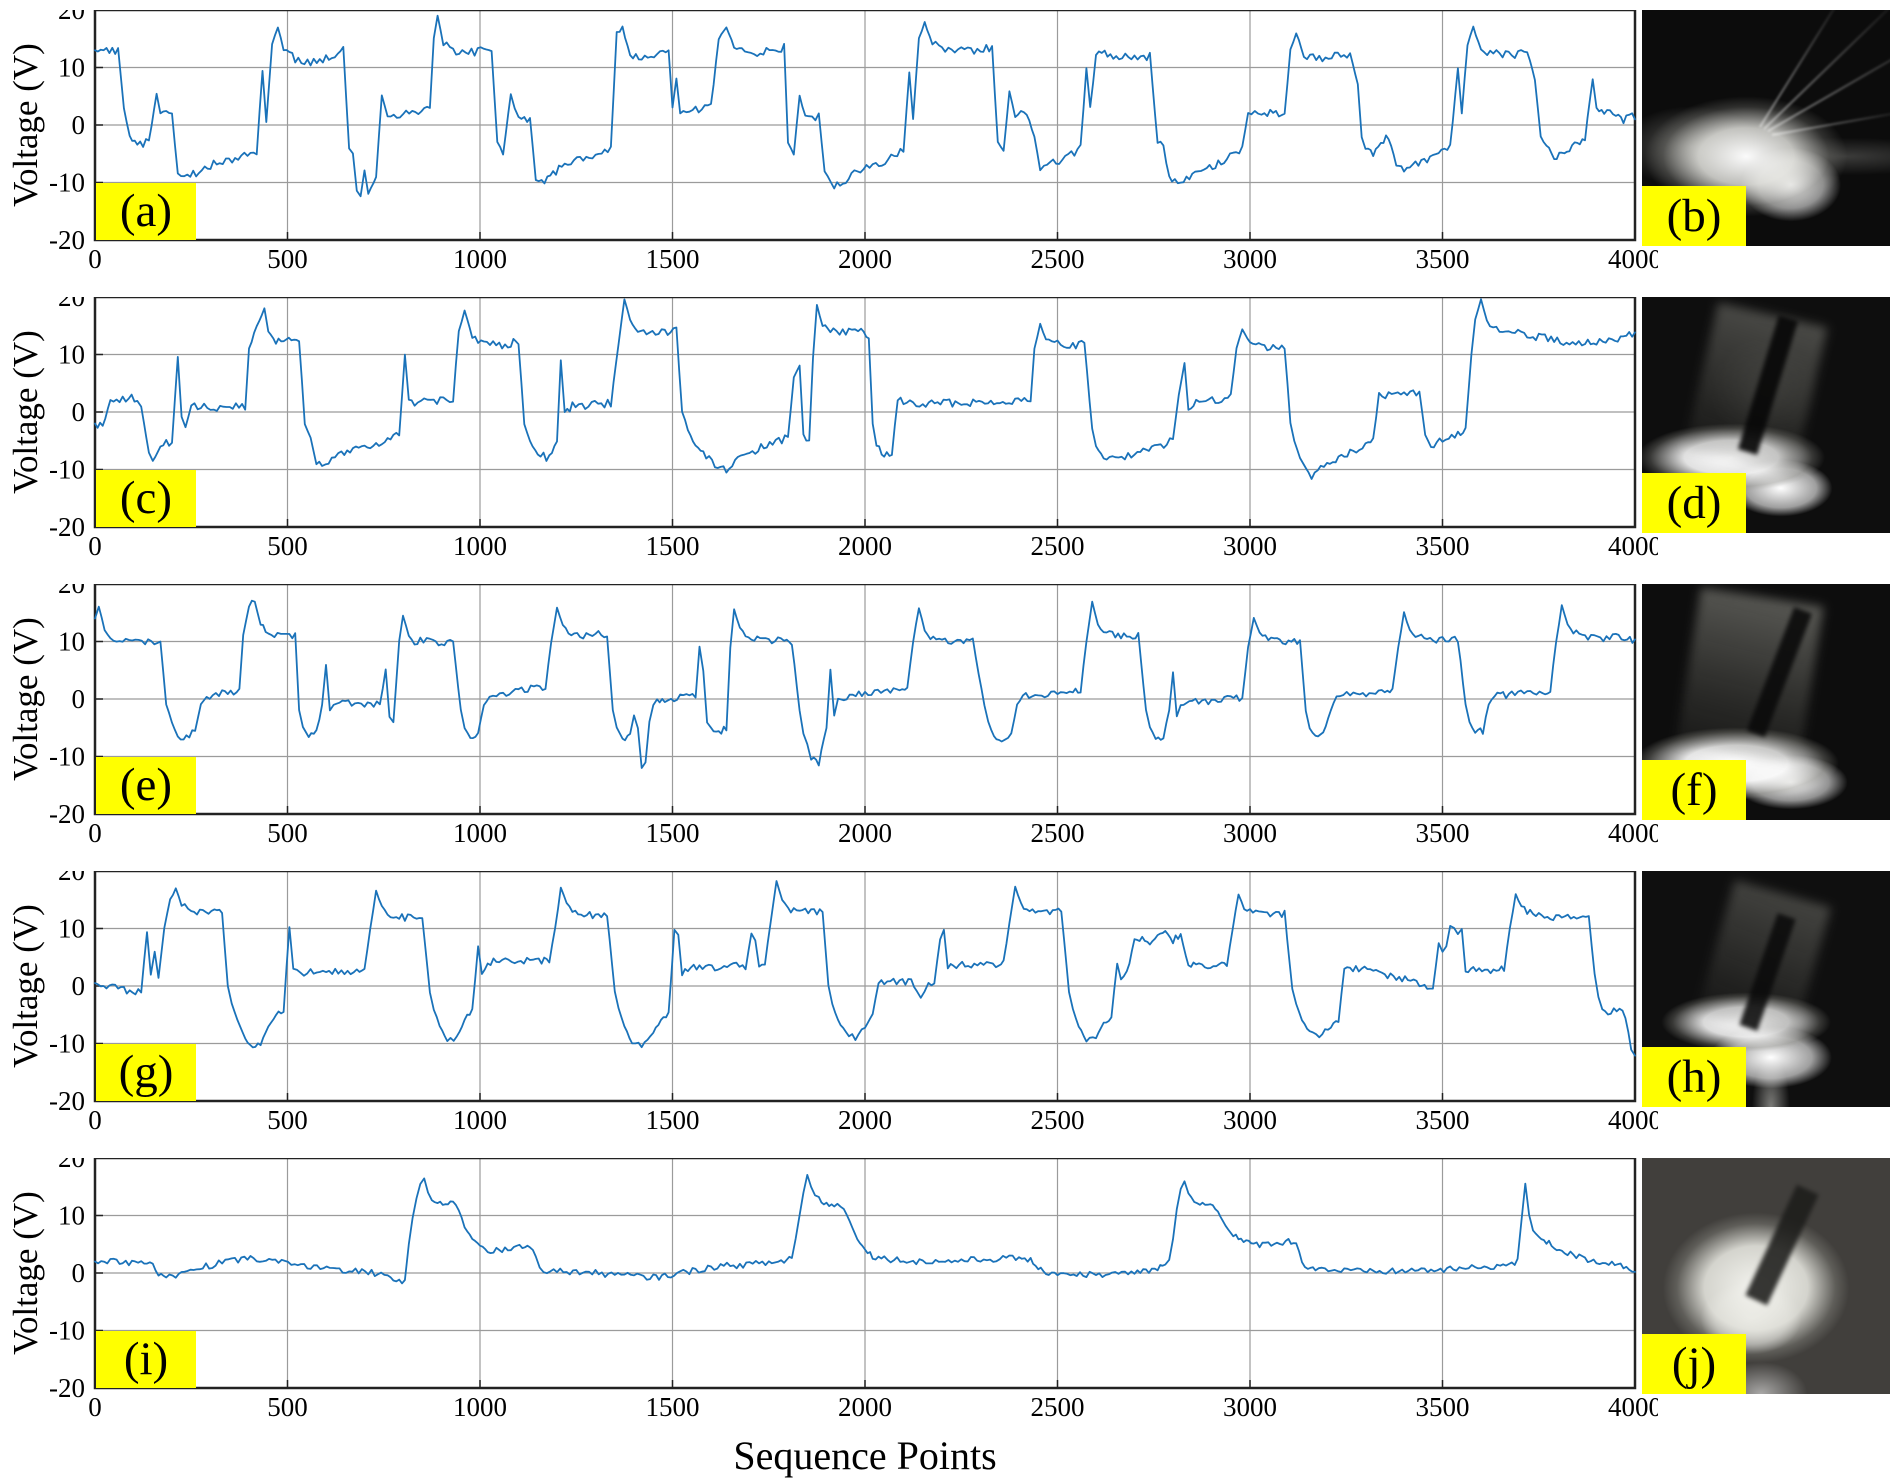  I want to click on image-label-d: (d), so click(1694, 503).